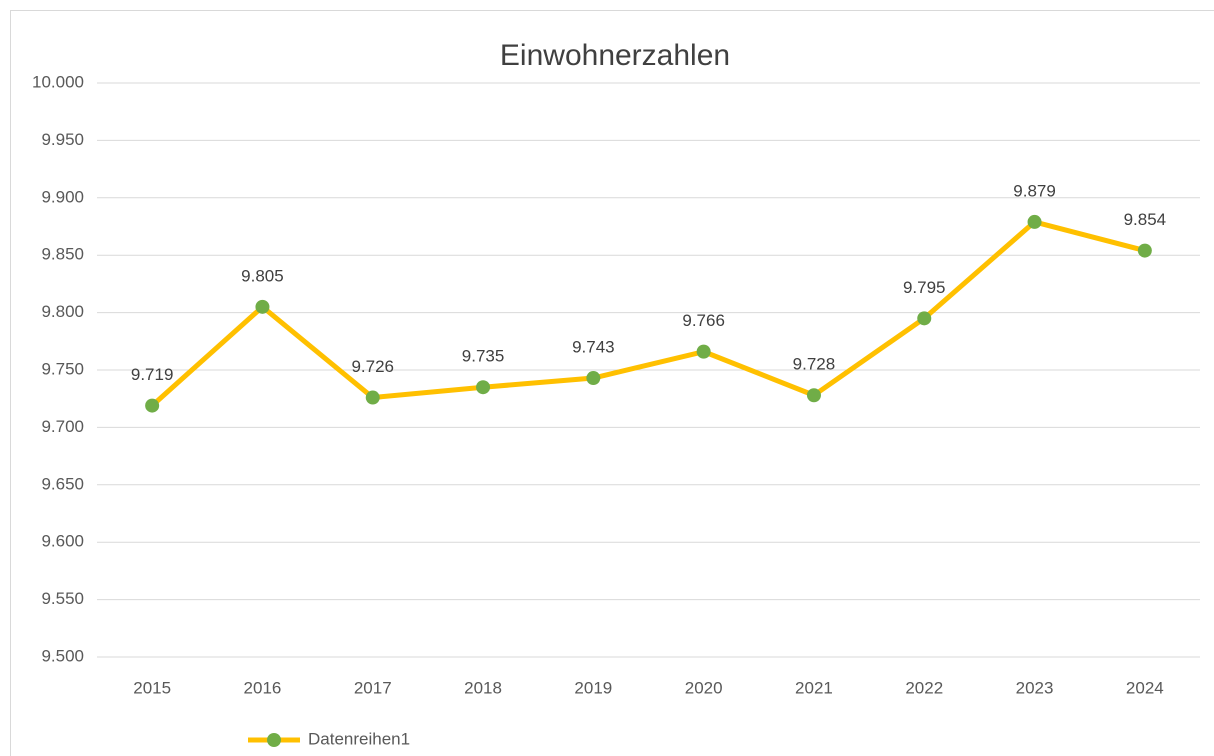 Image resolution: width=1214 pixels, height=756 pixels. What do you see at coordinates (62, 311) in the screenshot?
I see `y-tick-label: 9.800` at bounding box center [62, 311].